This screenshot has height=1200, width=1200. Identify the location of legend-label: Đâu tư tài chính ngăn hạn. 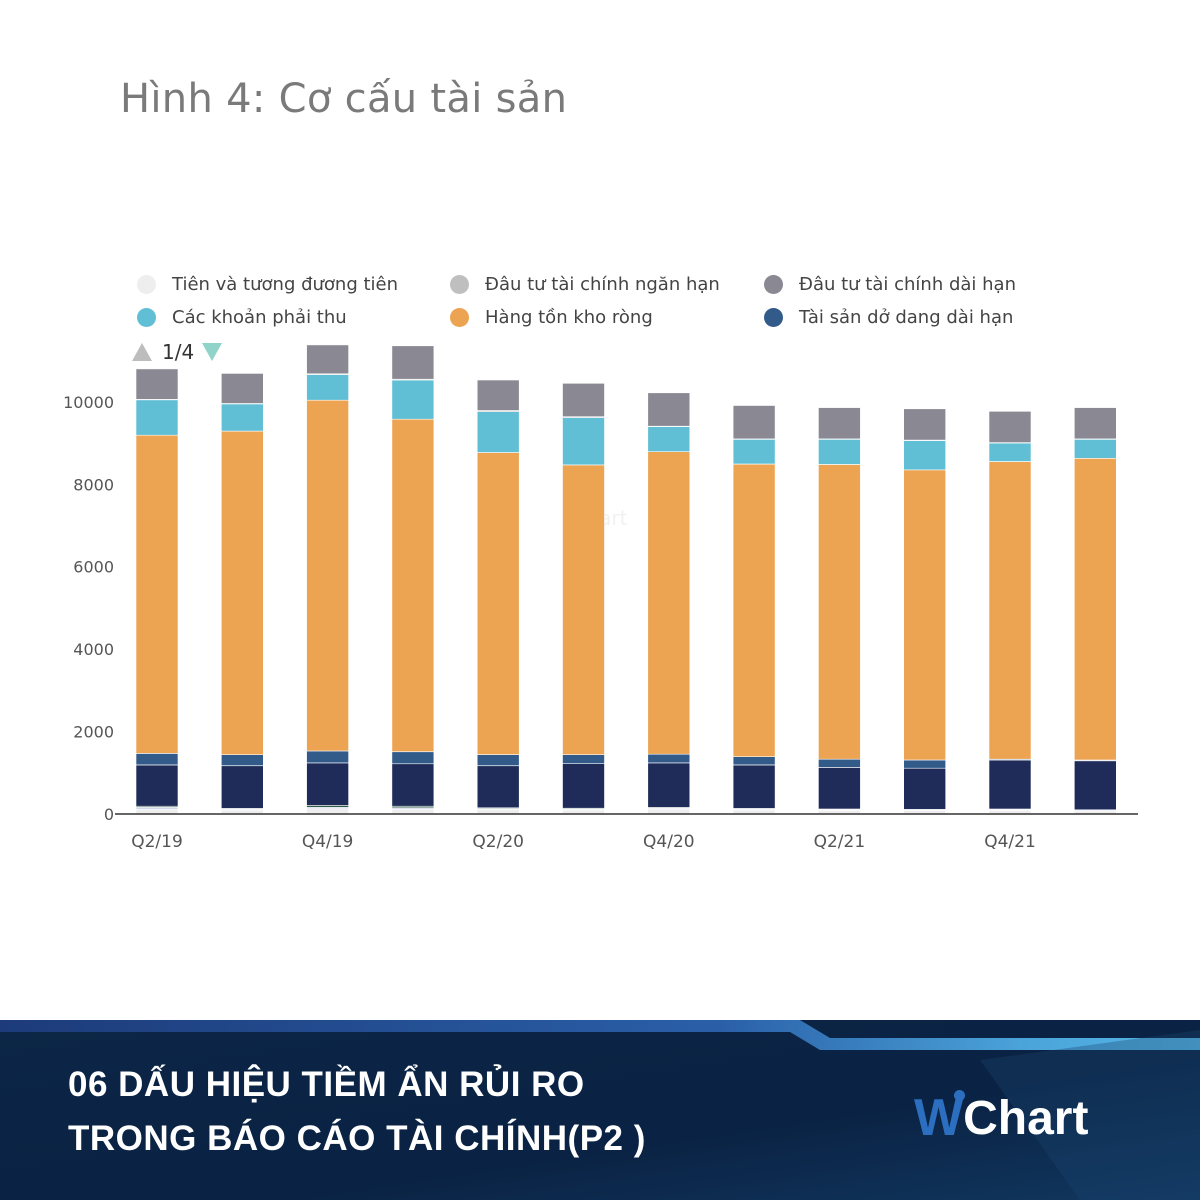
(602, 284).